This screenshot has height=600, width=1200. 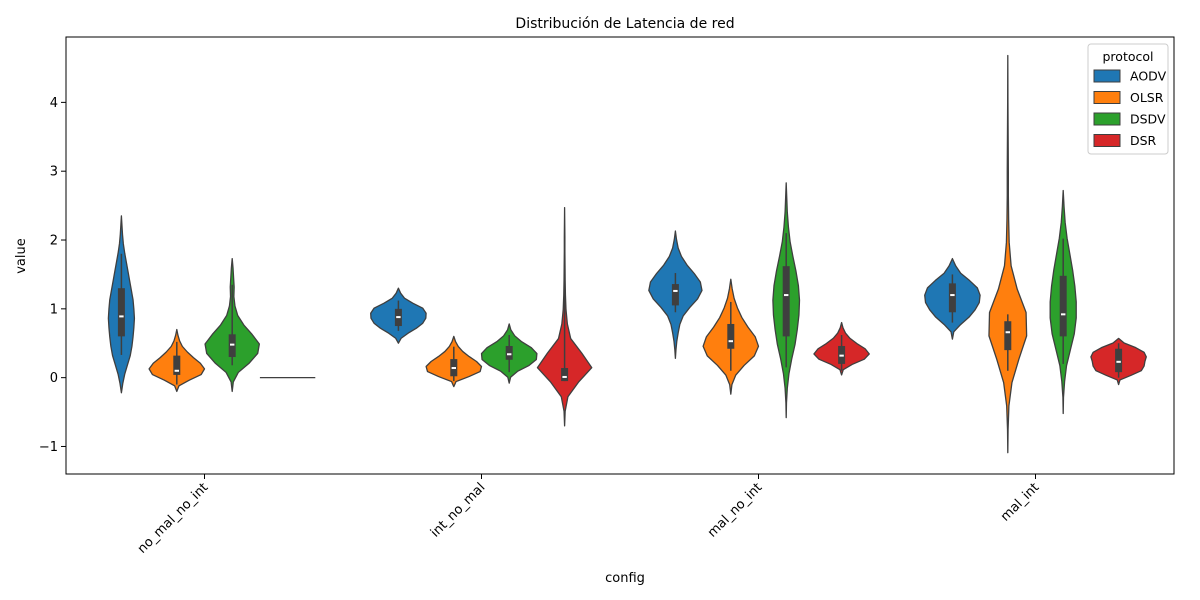 I want to click on violin-aodv-mal-int-median, so click(x=952, y=295).